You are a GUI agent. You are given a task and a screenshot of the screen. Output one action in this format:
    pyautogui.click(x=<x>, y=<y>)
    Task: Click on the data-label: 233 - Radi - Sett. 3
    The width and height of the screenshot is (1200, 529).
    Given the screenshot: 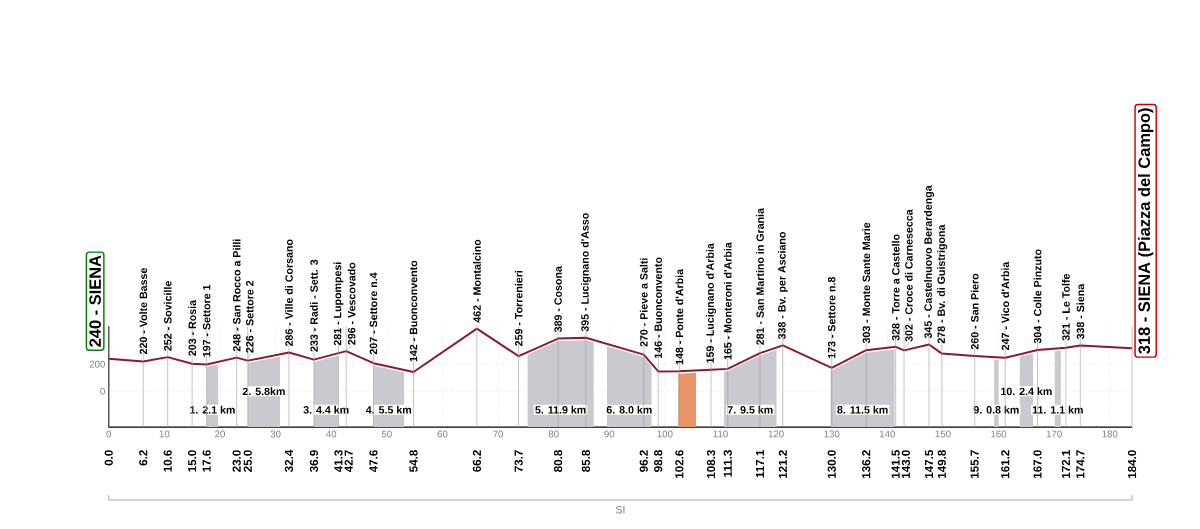 What is the action you would take?
    pyautogui.click(x=314, y=305)
    